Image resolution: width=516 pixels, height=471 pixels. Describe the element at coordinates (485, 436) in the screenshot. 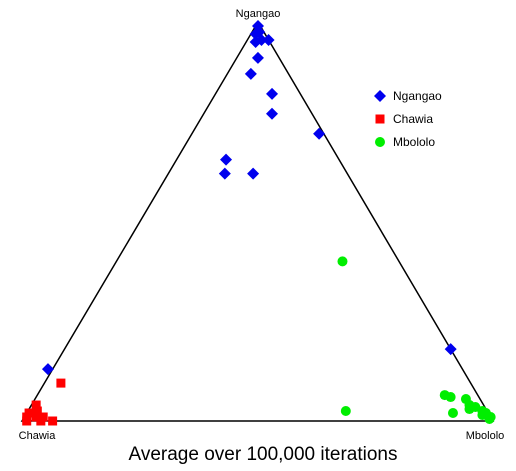

I see `vertex-label-right: Mbololo` at that location.